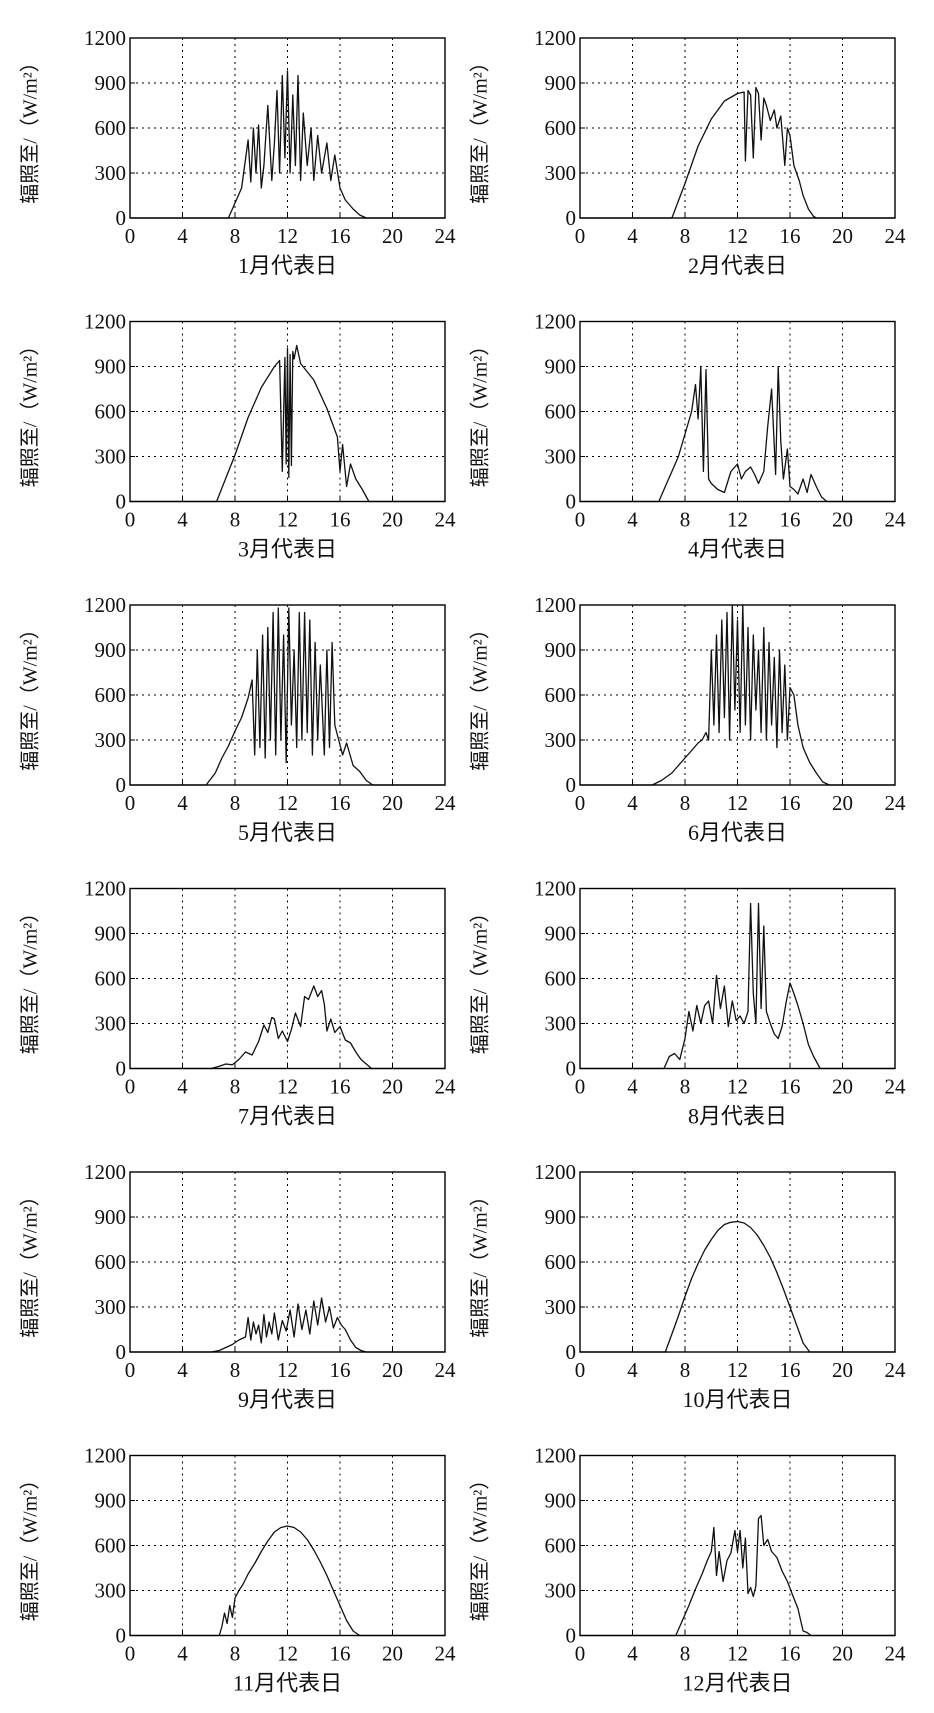 The width and height of the screenshot is (934, 1713). I want to click on chart-panel-9: 0 4 8 12 16 20 24 0 300 600 900 1200 辐照至/（W/m²） 9月代表日, so click(237, 1286).